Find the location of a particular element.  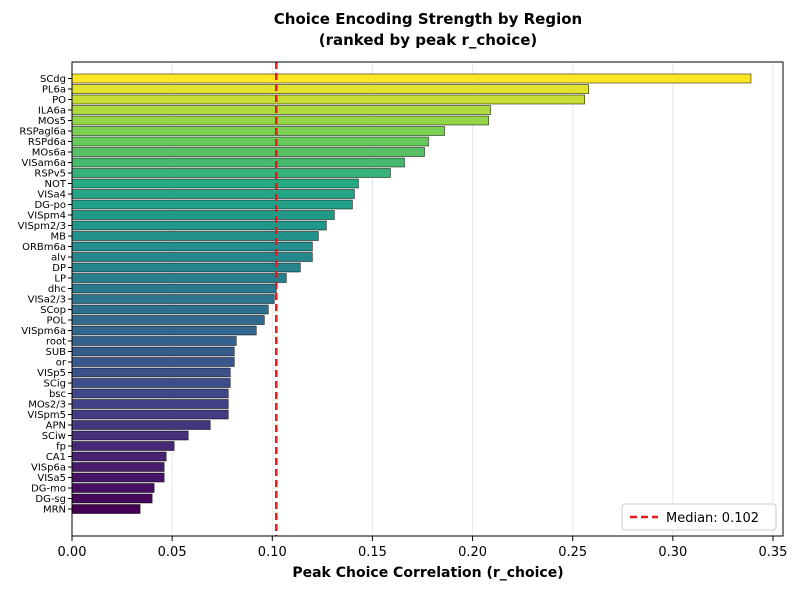

y-tick-label: VISp6a is located at coordinates (48, 468).